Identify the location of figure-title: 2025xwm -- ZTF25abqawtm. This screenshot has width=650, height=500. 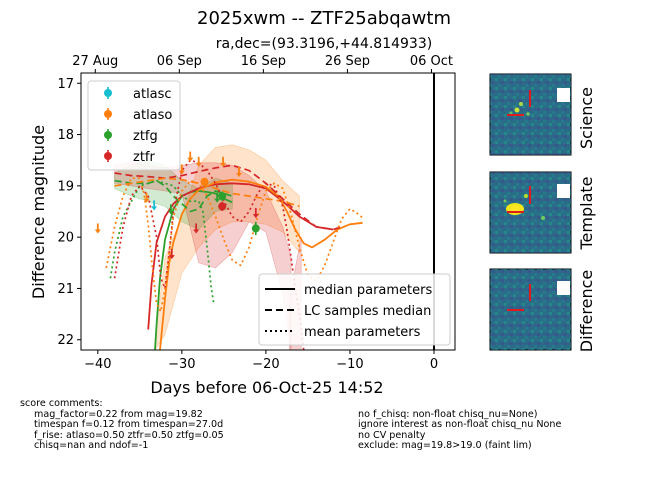
(324, 18).